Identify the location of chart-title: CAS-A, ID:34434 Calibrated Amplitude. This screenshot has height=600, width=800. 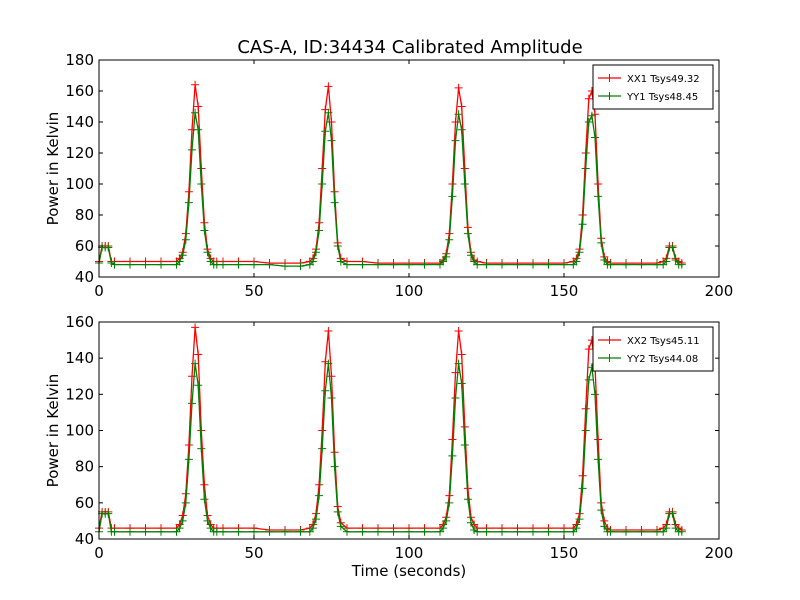
(409, 47).